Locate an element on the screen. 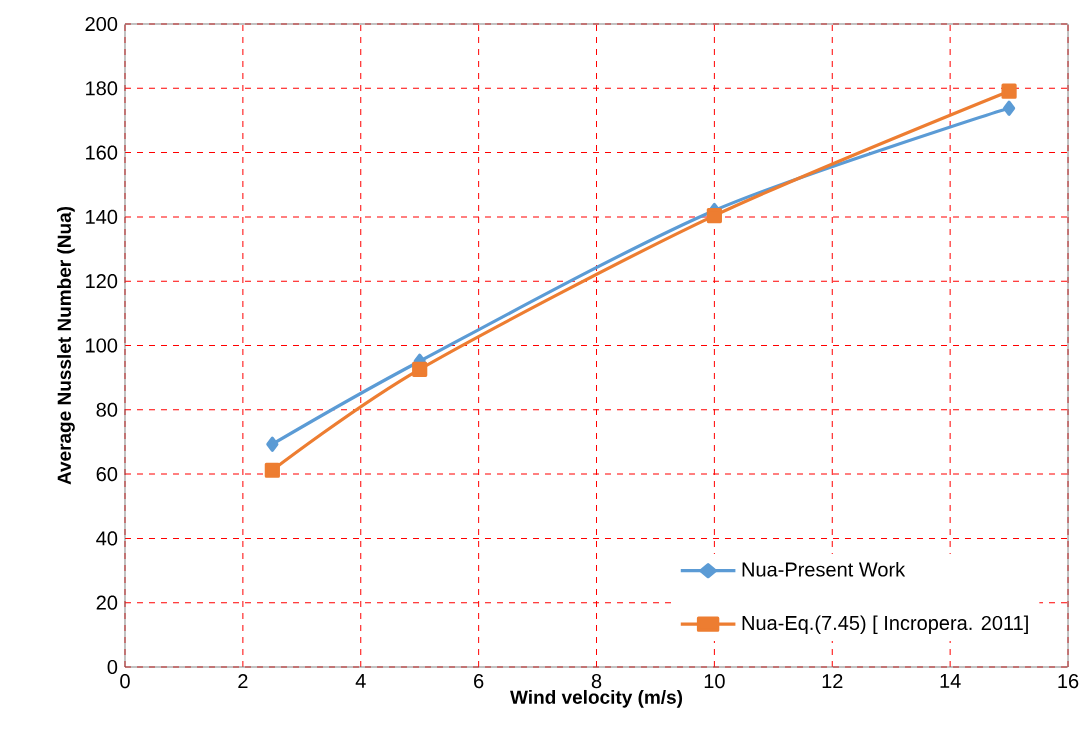 The image size is (1086, 749). y-tick-label: 200 is located at coordinates (101, 24).